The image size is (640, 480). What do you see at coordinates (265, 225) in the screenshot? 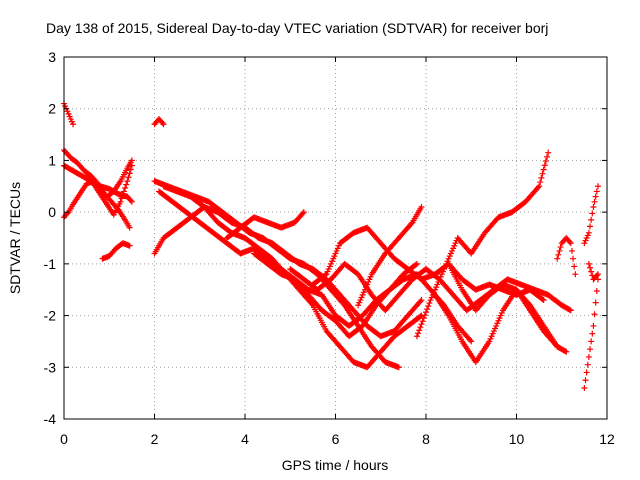
I see `series-arc-l` at bounding box center [265, 225].